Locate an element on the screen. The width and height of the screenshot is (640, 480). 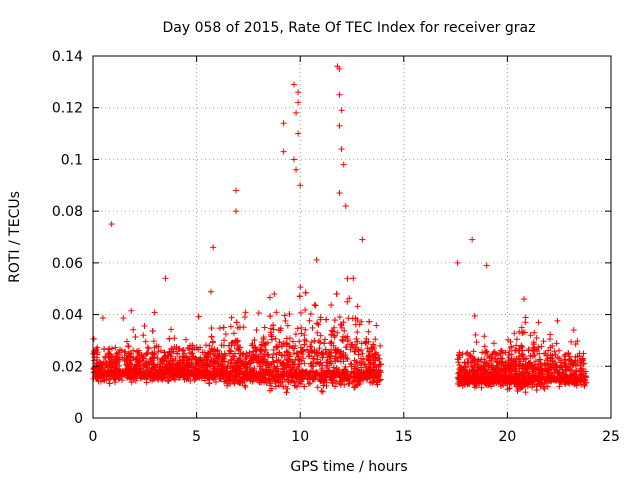
x-tick-label: 15 is located at coordinates (404, 437).